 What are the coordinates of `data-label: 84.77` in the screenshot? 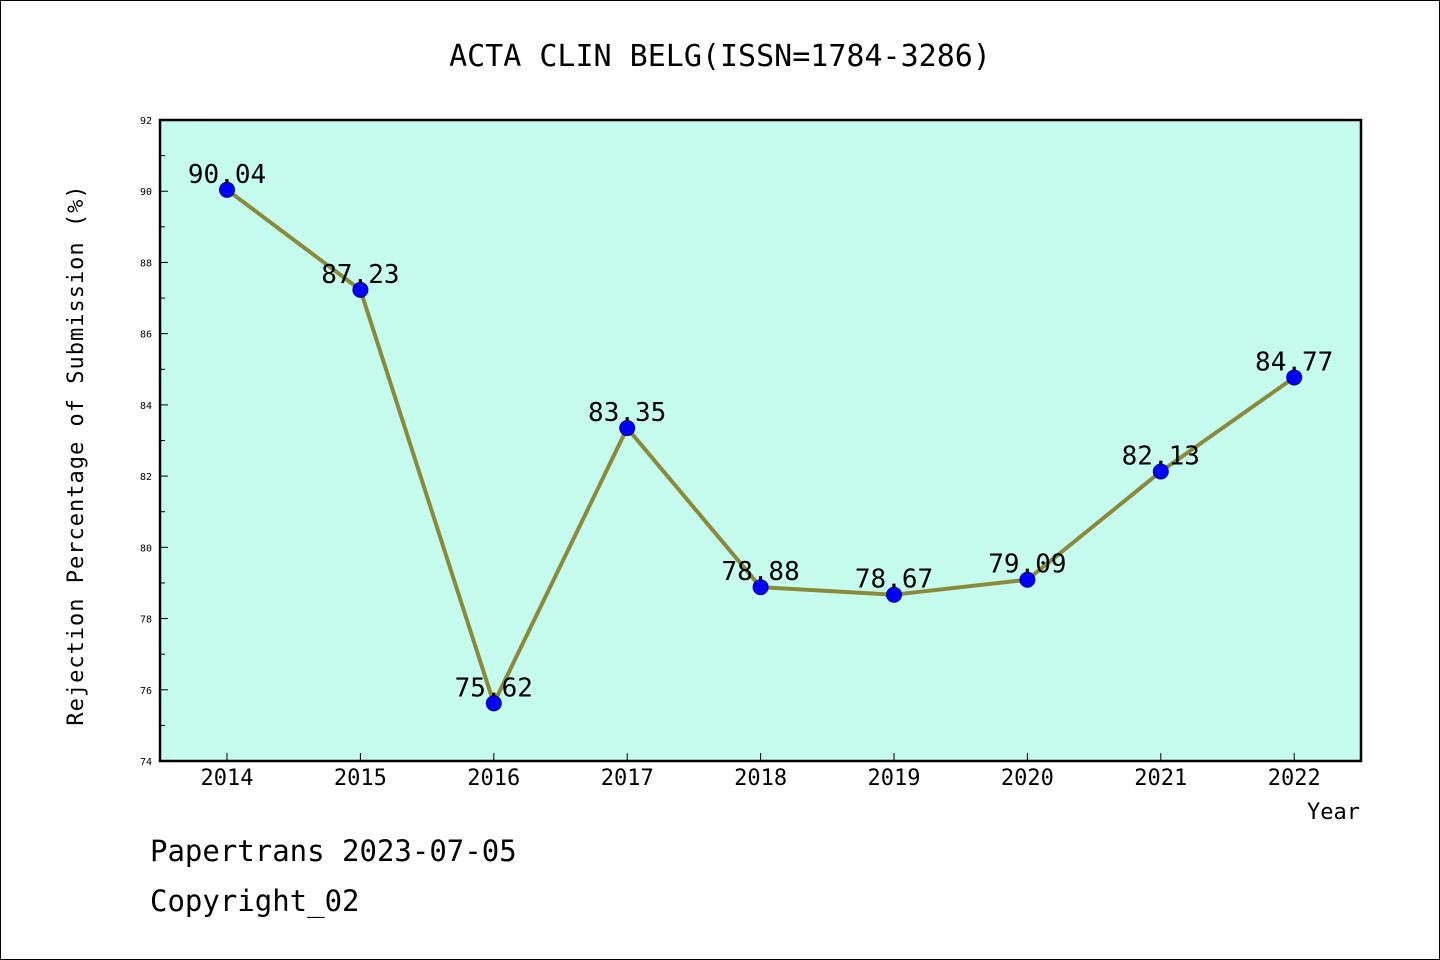 It's located at (1294, 362).